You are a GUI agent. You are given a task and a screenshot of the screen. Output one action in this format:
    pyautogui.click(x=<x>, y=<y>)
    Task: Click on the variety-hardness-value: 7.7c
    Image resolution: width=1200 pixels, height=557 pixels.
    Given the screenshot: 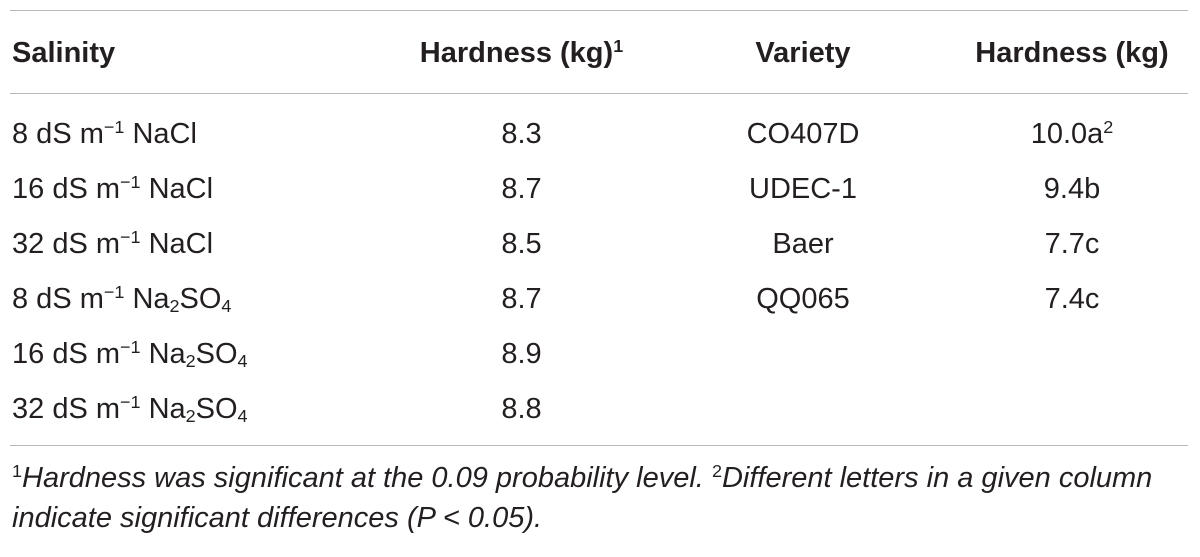 What is the action you would take?
    pyautogui.click(x=1072, y=244)
    